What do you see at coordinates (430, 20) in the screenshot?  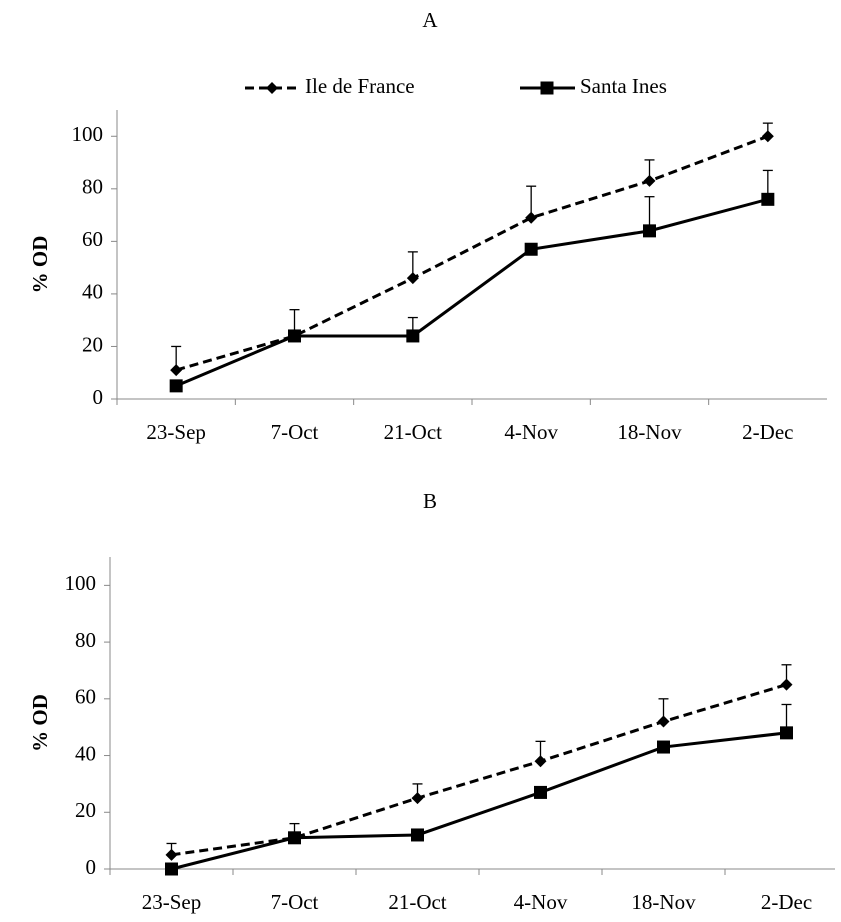 I see `chart-title: A` at bounding box center [430, 20].